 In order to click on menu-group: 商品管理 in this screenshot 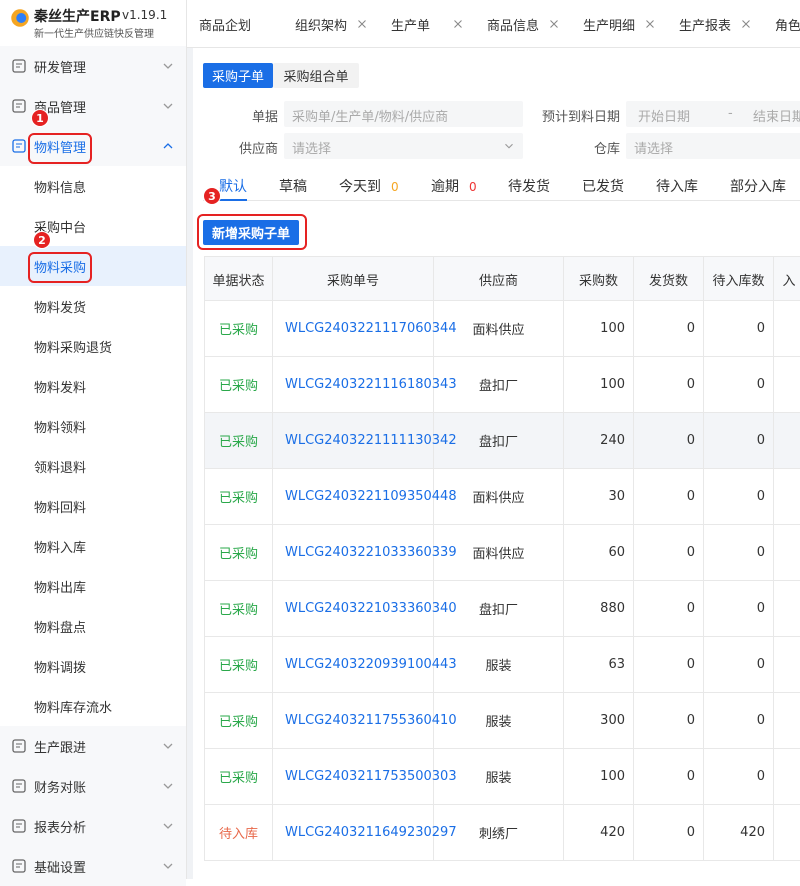, I will do `click(93, 106)`.